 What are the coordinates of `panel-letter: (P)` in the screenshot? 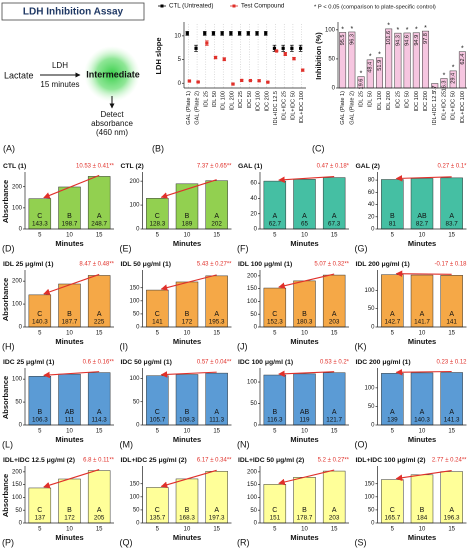 It's located at (8, 542).